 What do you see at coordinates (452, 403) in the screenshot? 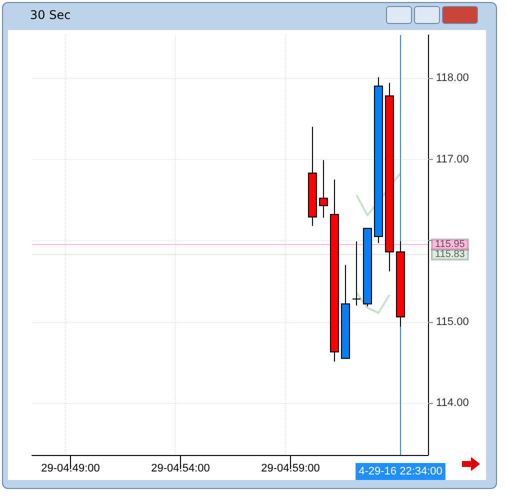
I see `y-tick-label: 114.00` at bounding box center [452, 403].